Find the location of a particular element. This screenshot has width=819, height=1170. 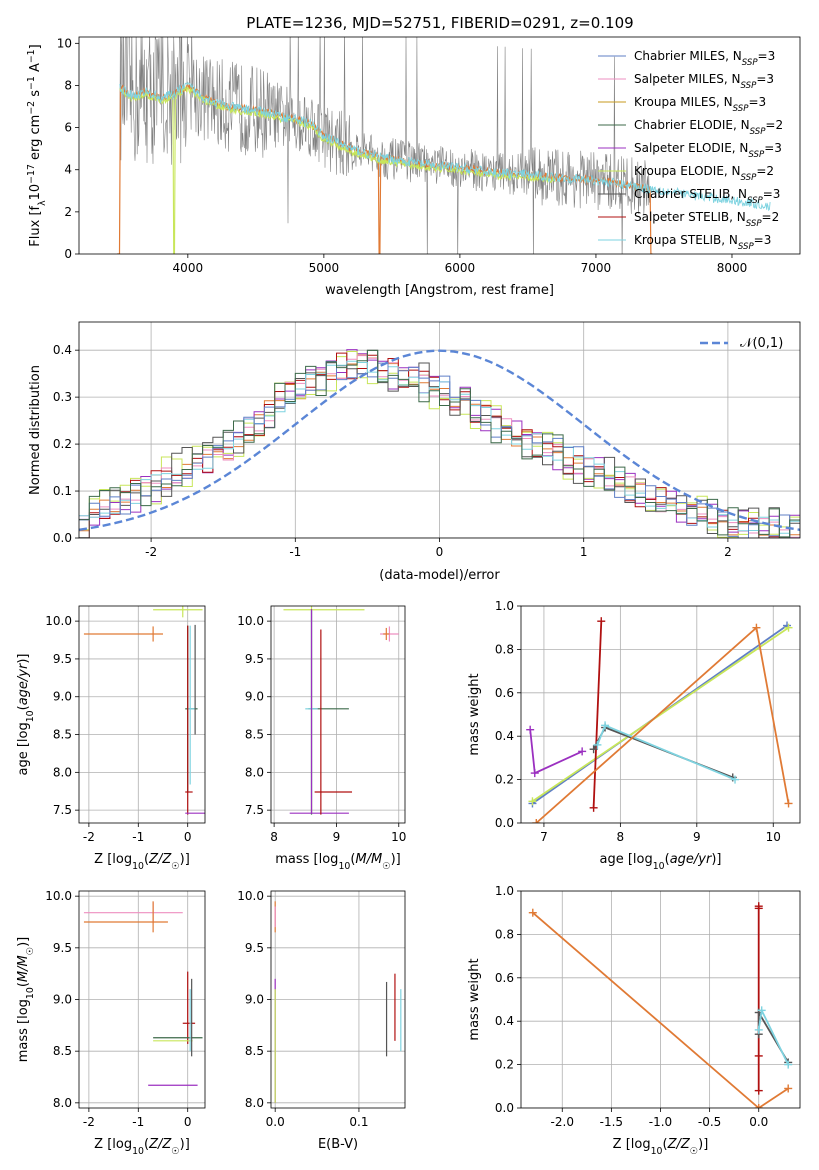

y-tick-label: 0.4 is located at coordinates (62, 350).